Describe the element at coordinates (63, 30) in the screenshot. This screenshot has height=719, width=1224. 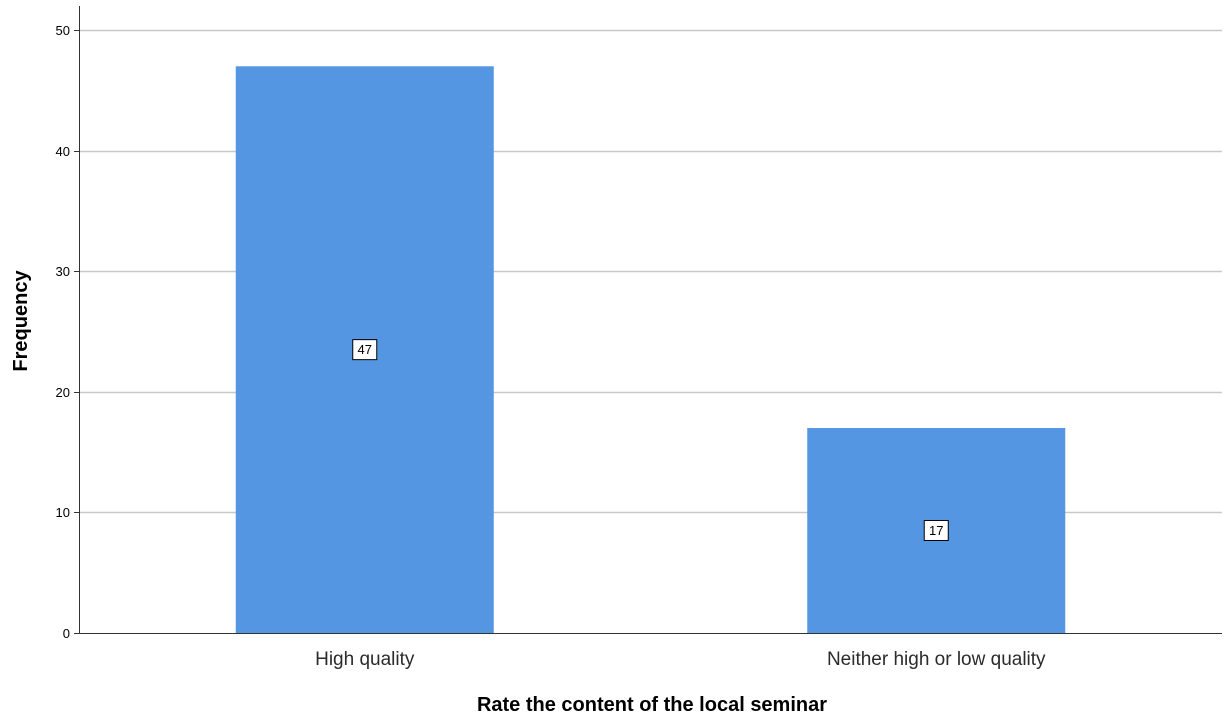
I see `y-tick-label: 50` at that location.